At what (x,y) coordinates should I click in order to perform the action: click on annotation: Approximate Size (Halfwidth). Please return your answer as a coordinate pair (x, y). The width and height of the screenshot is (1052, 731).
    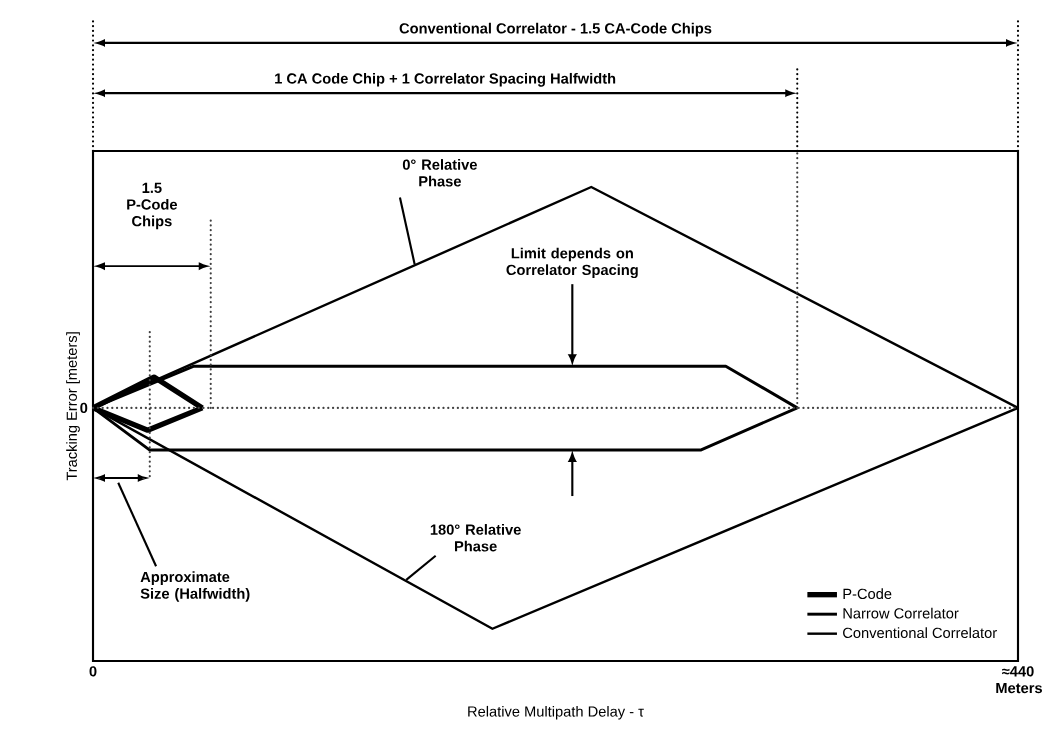
    Looking at the image, I should click on (195, 586).